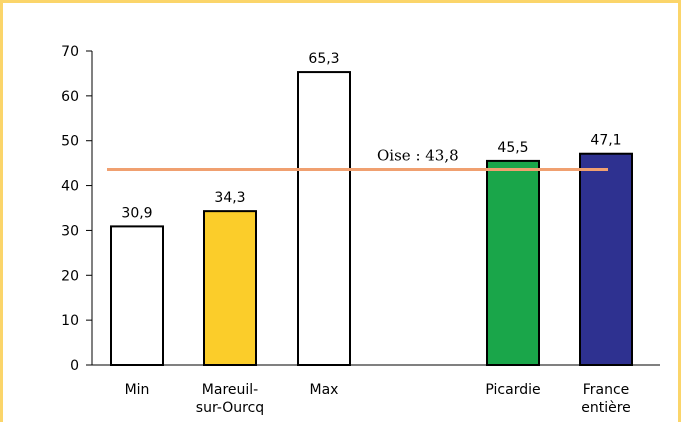 The height and width of the screenshot is (422, 681). I want to click on frame-border-right, so click(679, 211).